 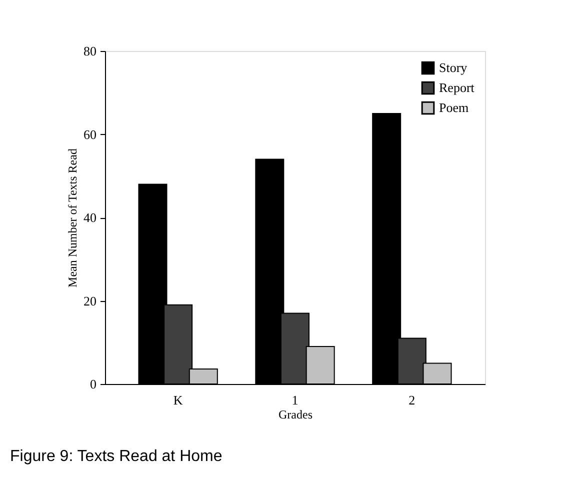 I want to click on y-tick-label: 0, so click(x=93, y=384).